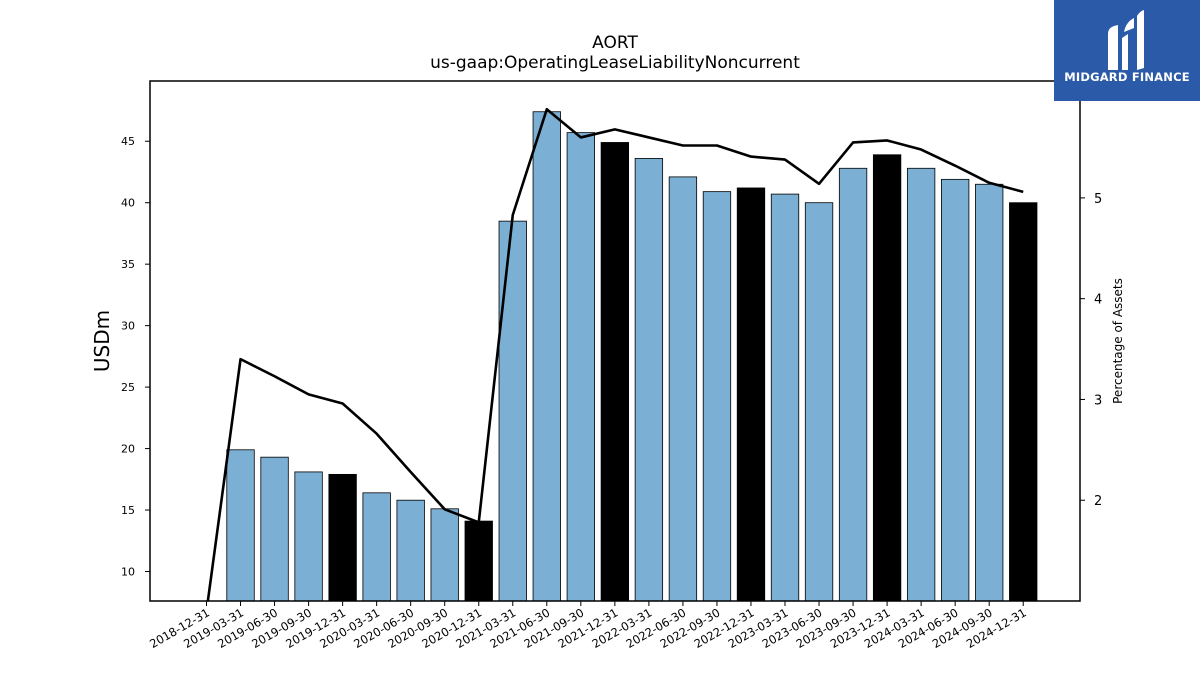 This screenshot has height=675, width=1200. I want to click on y-tick-label: 15, so click(128, 510).